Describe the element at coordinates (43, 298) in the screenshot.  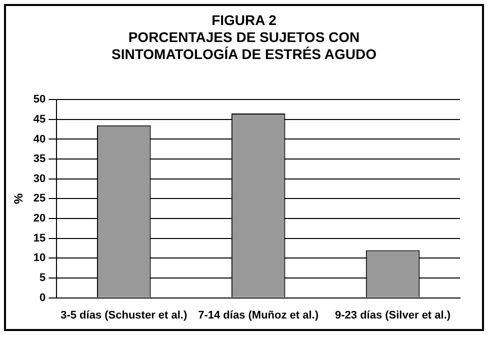
I see `y-tick-label: 0` at that location.